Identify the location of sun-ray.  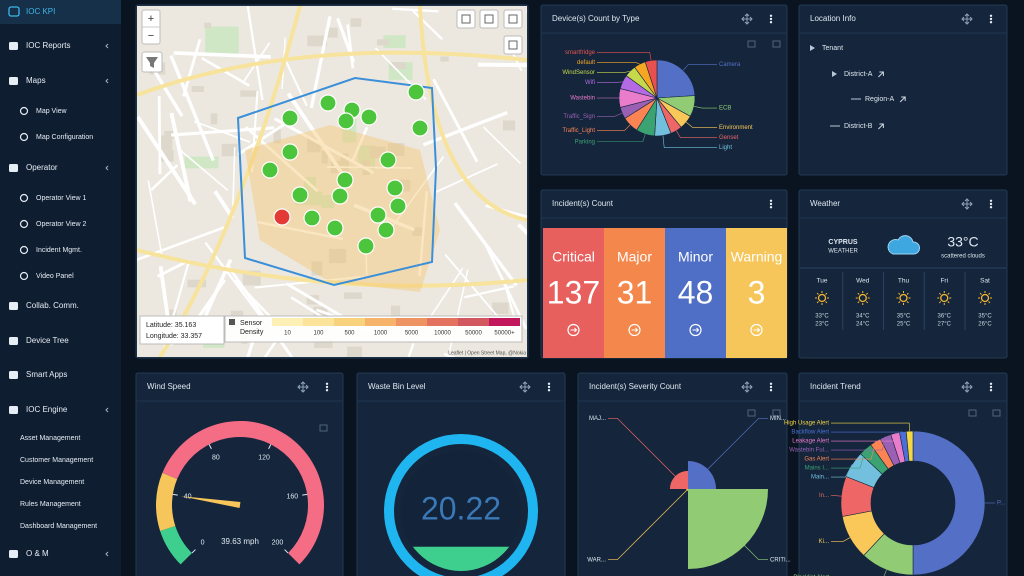
(858, 293).